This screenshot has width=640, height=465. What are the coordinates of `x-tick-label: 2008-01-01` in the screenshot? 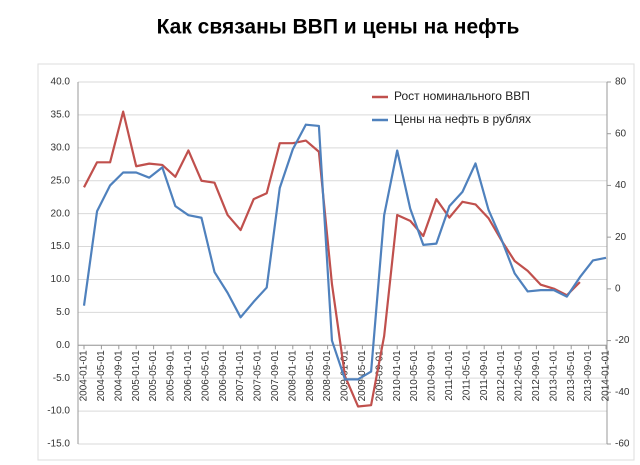 It's located at (292, 376).